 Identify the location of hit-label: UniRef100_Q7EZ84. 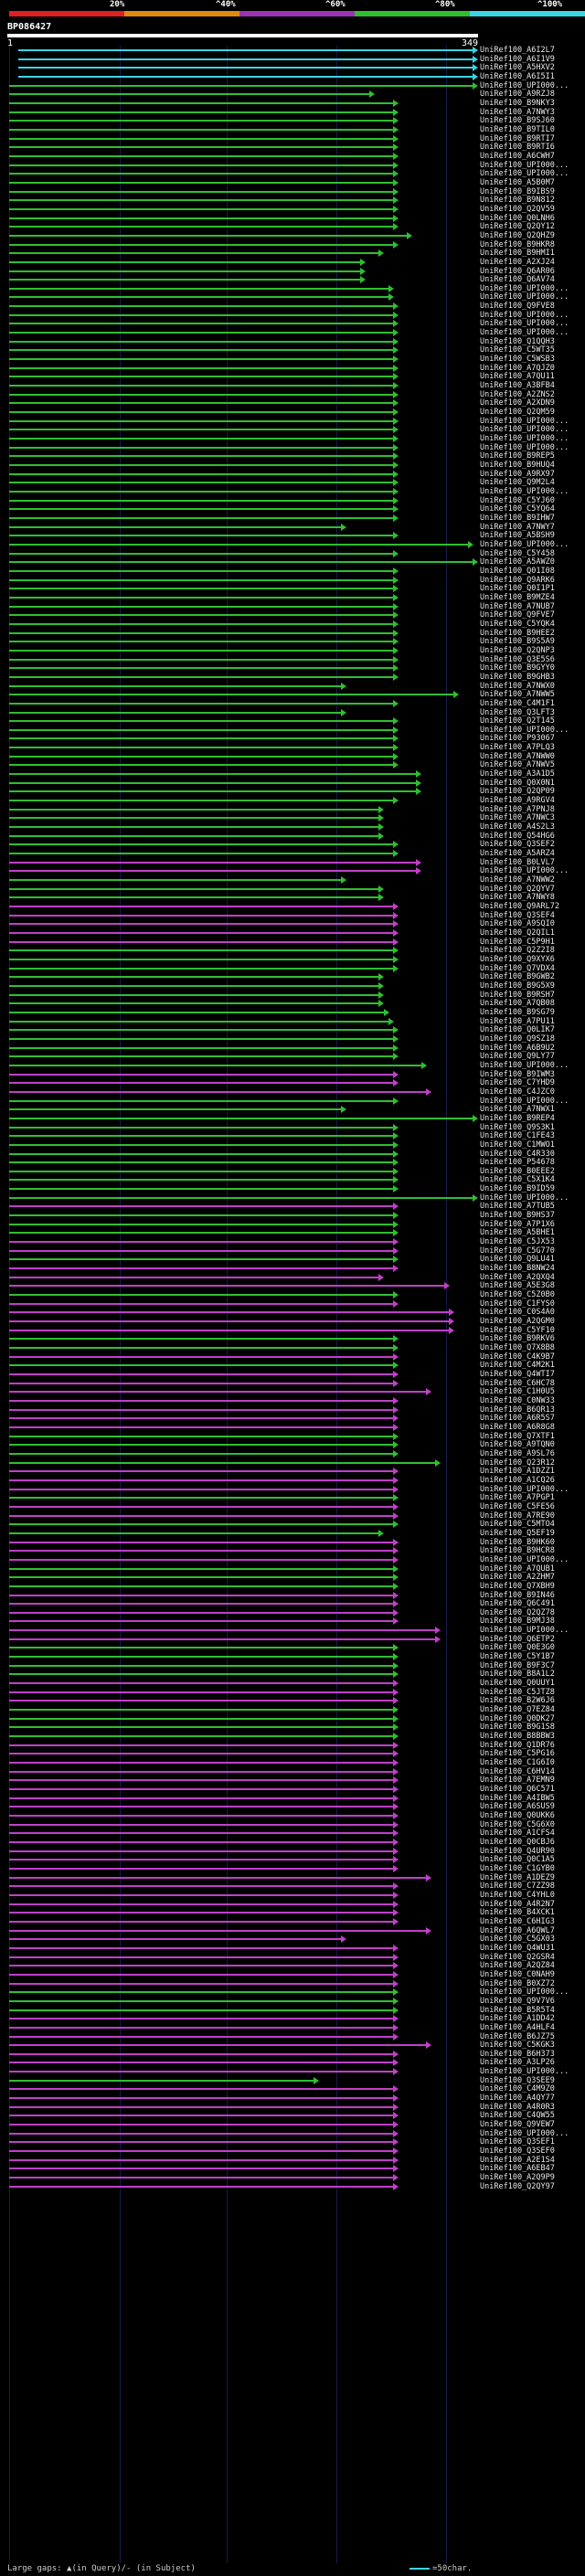
(517, 1710).